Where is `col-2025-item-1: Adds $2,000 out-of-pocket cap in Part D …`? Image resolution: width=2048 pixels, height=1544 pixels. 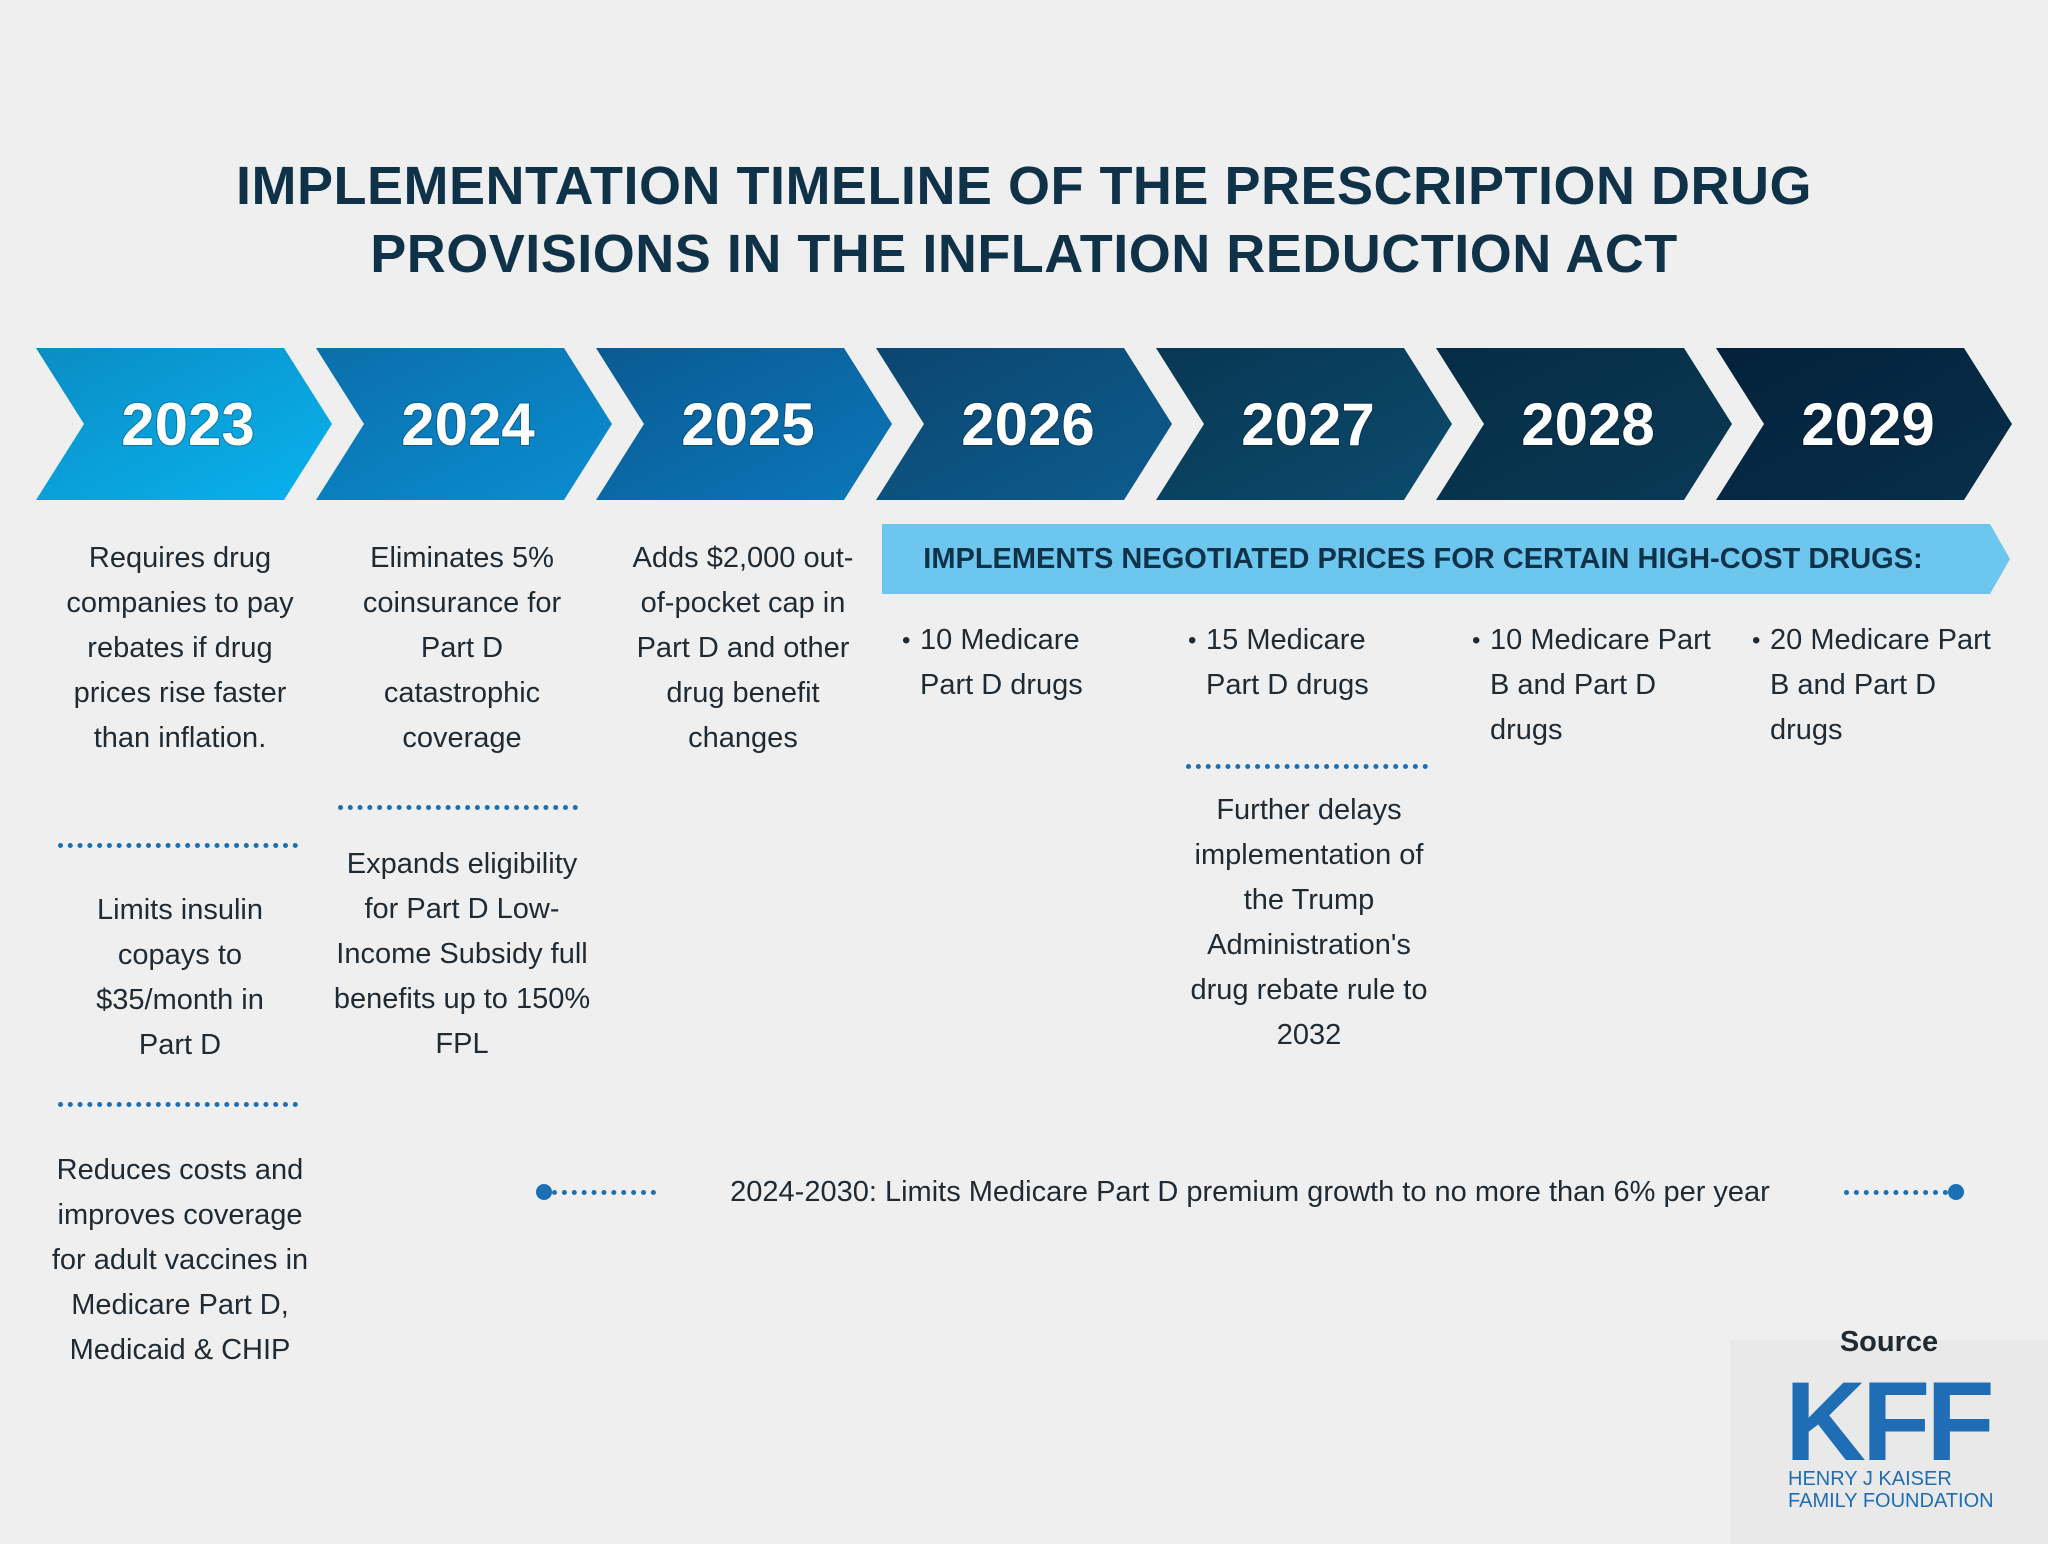
col-2025-item-1: Adds $2,000 out-of-pocket cap in Part D … is located at coordinates (743, 648).